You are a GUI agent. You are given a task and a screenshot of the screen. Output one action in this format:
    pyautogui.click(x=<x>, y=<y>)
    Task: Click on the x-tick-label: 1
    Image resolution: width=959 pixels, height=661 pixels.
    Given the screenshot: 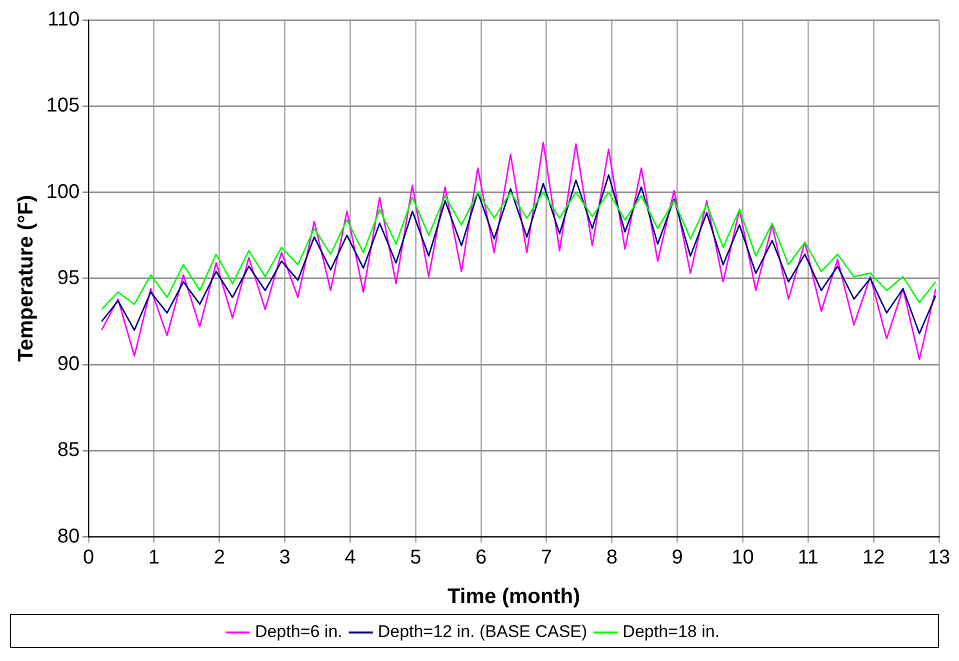 What is the action you would take?
    pyautogui.click(x=154, y=557)
    